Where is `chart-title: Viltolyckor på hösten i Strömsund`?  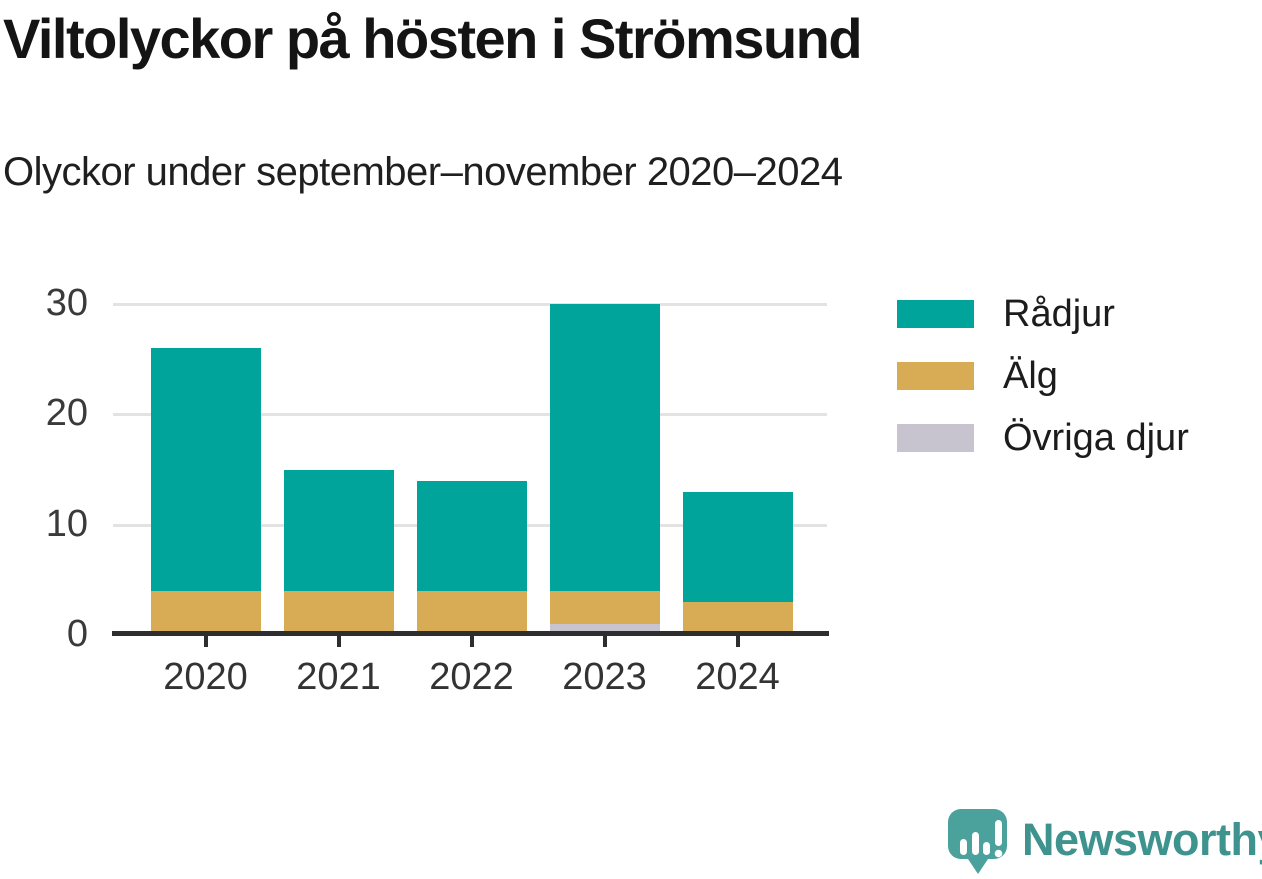 chart-title: Viltolyckor på hösten i Strömsund is located at coordinates (433, 38).